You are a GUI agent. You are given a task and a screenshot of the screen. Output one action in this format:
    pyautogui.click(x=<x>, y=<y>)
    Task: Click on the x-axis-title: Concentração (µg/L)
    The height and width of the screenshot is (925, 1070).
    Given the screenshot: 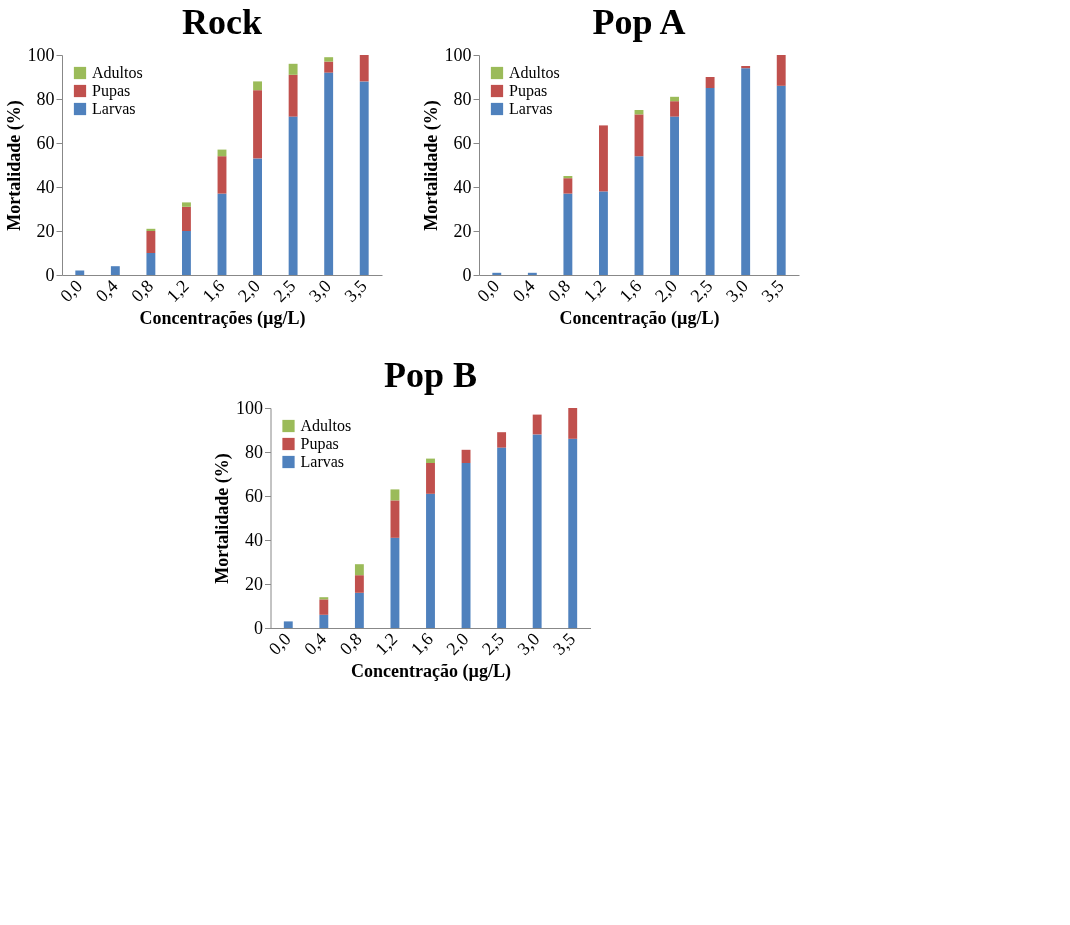 What is the action you would take?
    pyautogui.click(x=431, y=671)
    